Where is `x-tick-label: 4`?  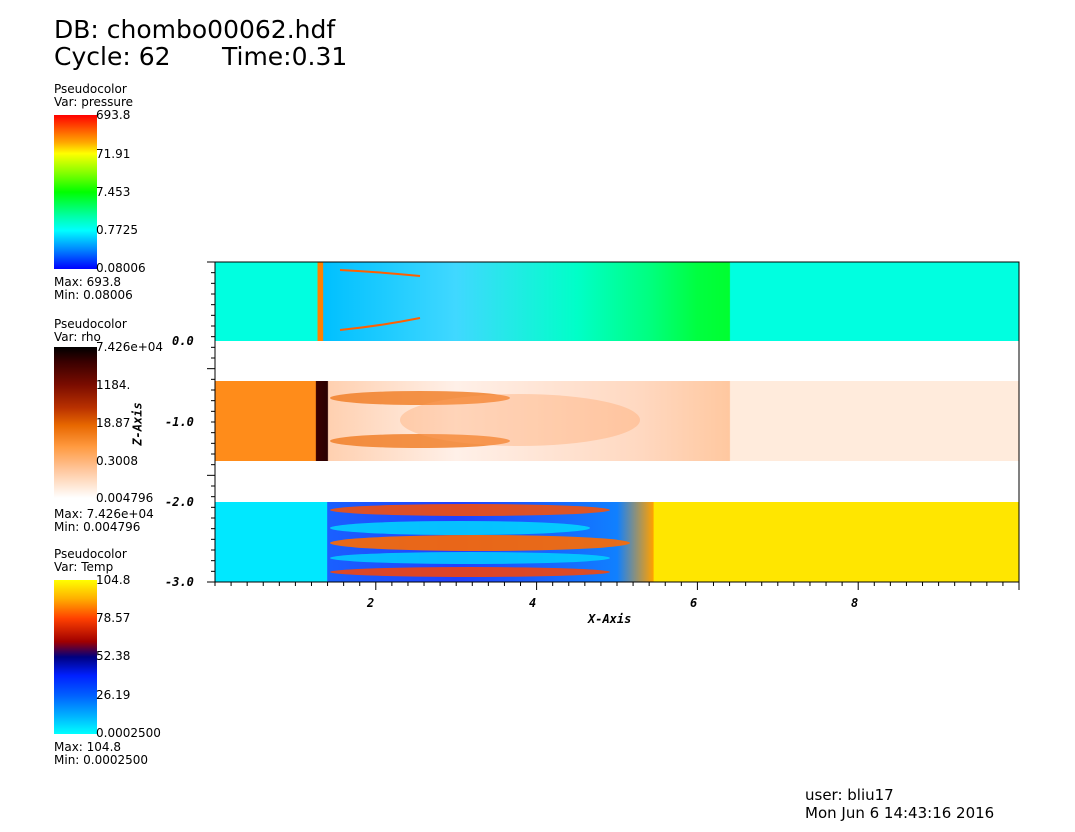
x-tick-label: 4 is located at coordinates (533, 603).